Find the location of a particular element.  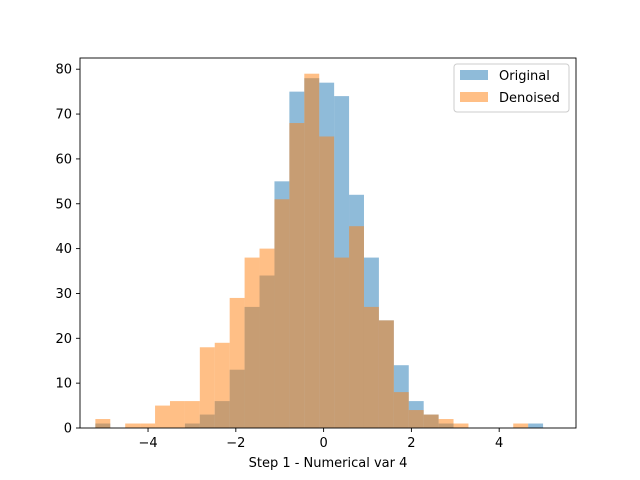

y-tick-label: 20 is located at coordinates (63, 339).